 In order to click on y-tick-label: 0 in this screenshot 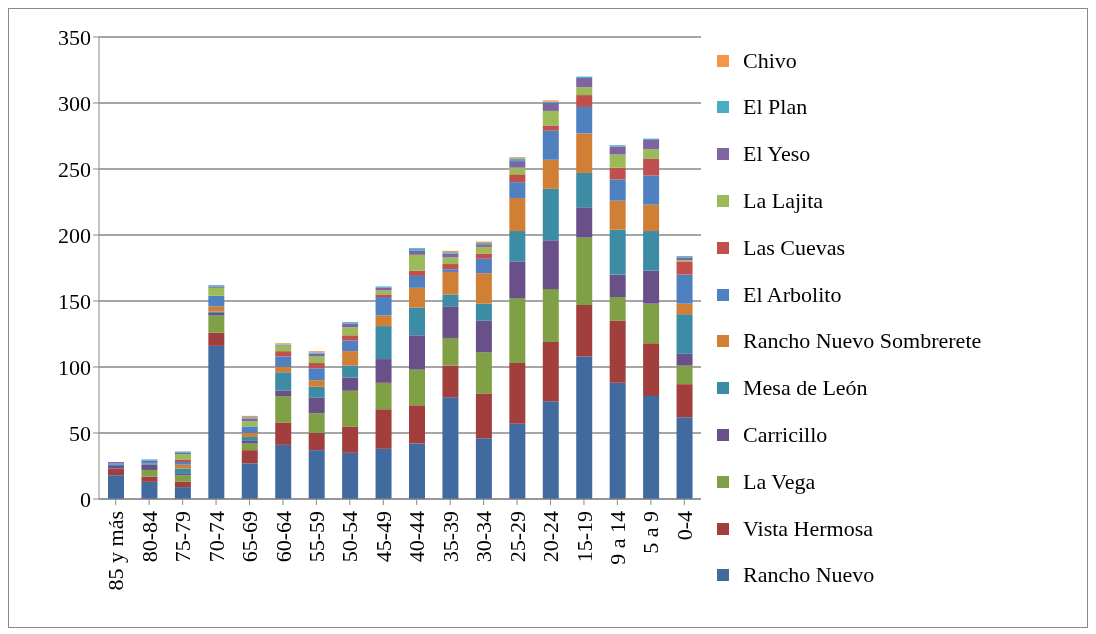, I will do `click(85, 499)`.